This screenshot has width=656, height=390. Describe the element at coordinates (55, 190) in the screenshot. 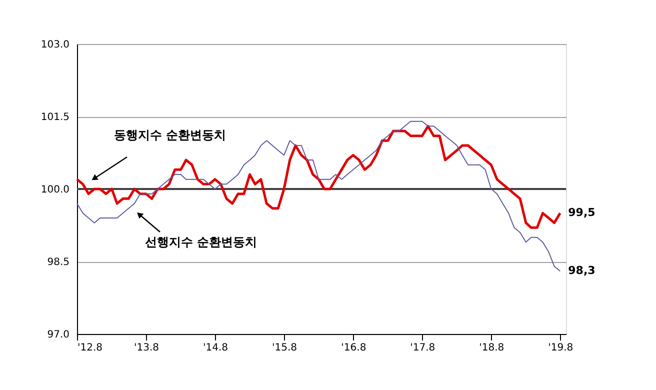

I see `y-tick-label: 100.0` at that location.